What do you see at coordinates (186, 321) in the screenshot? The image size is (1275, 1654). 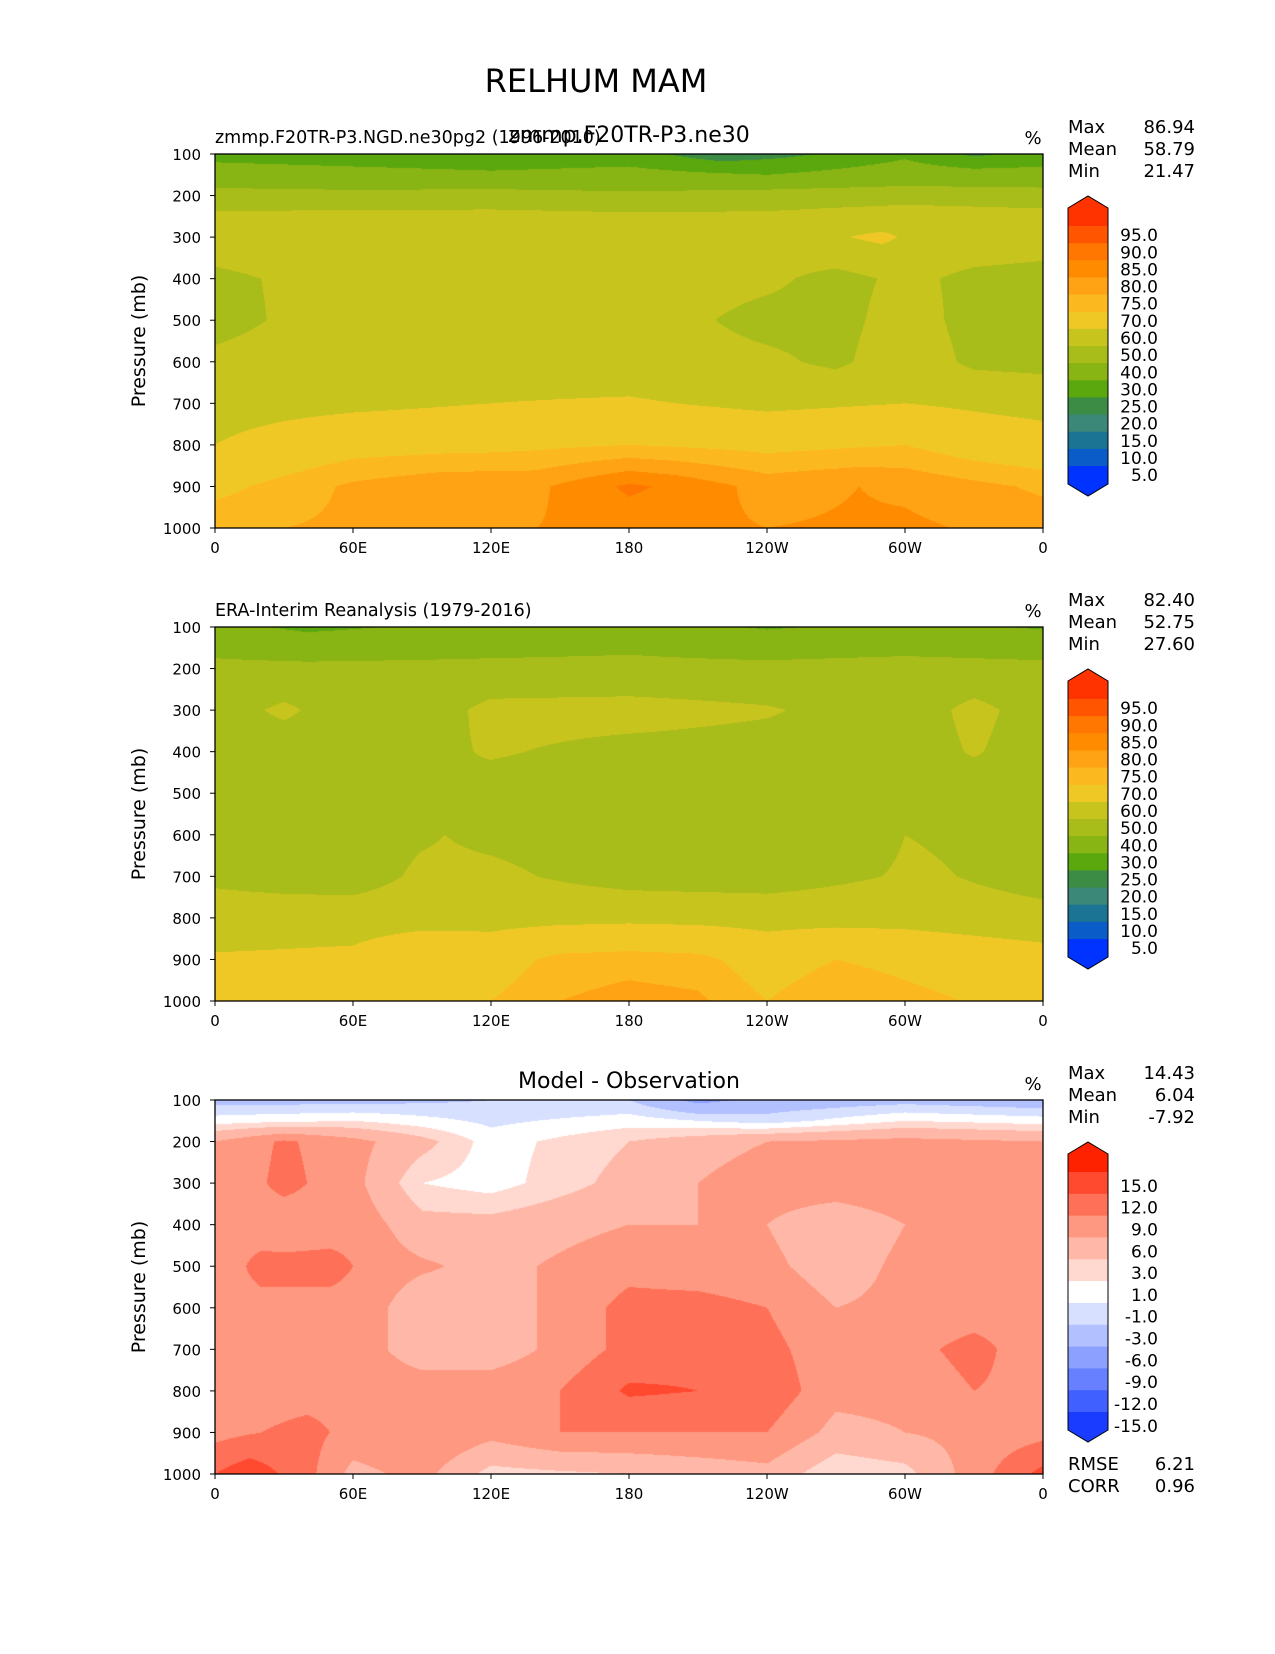 I see `y-tick-label: 500` at bounding box center [186, 321].